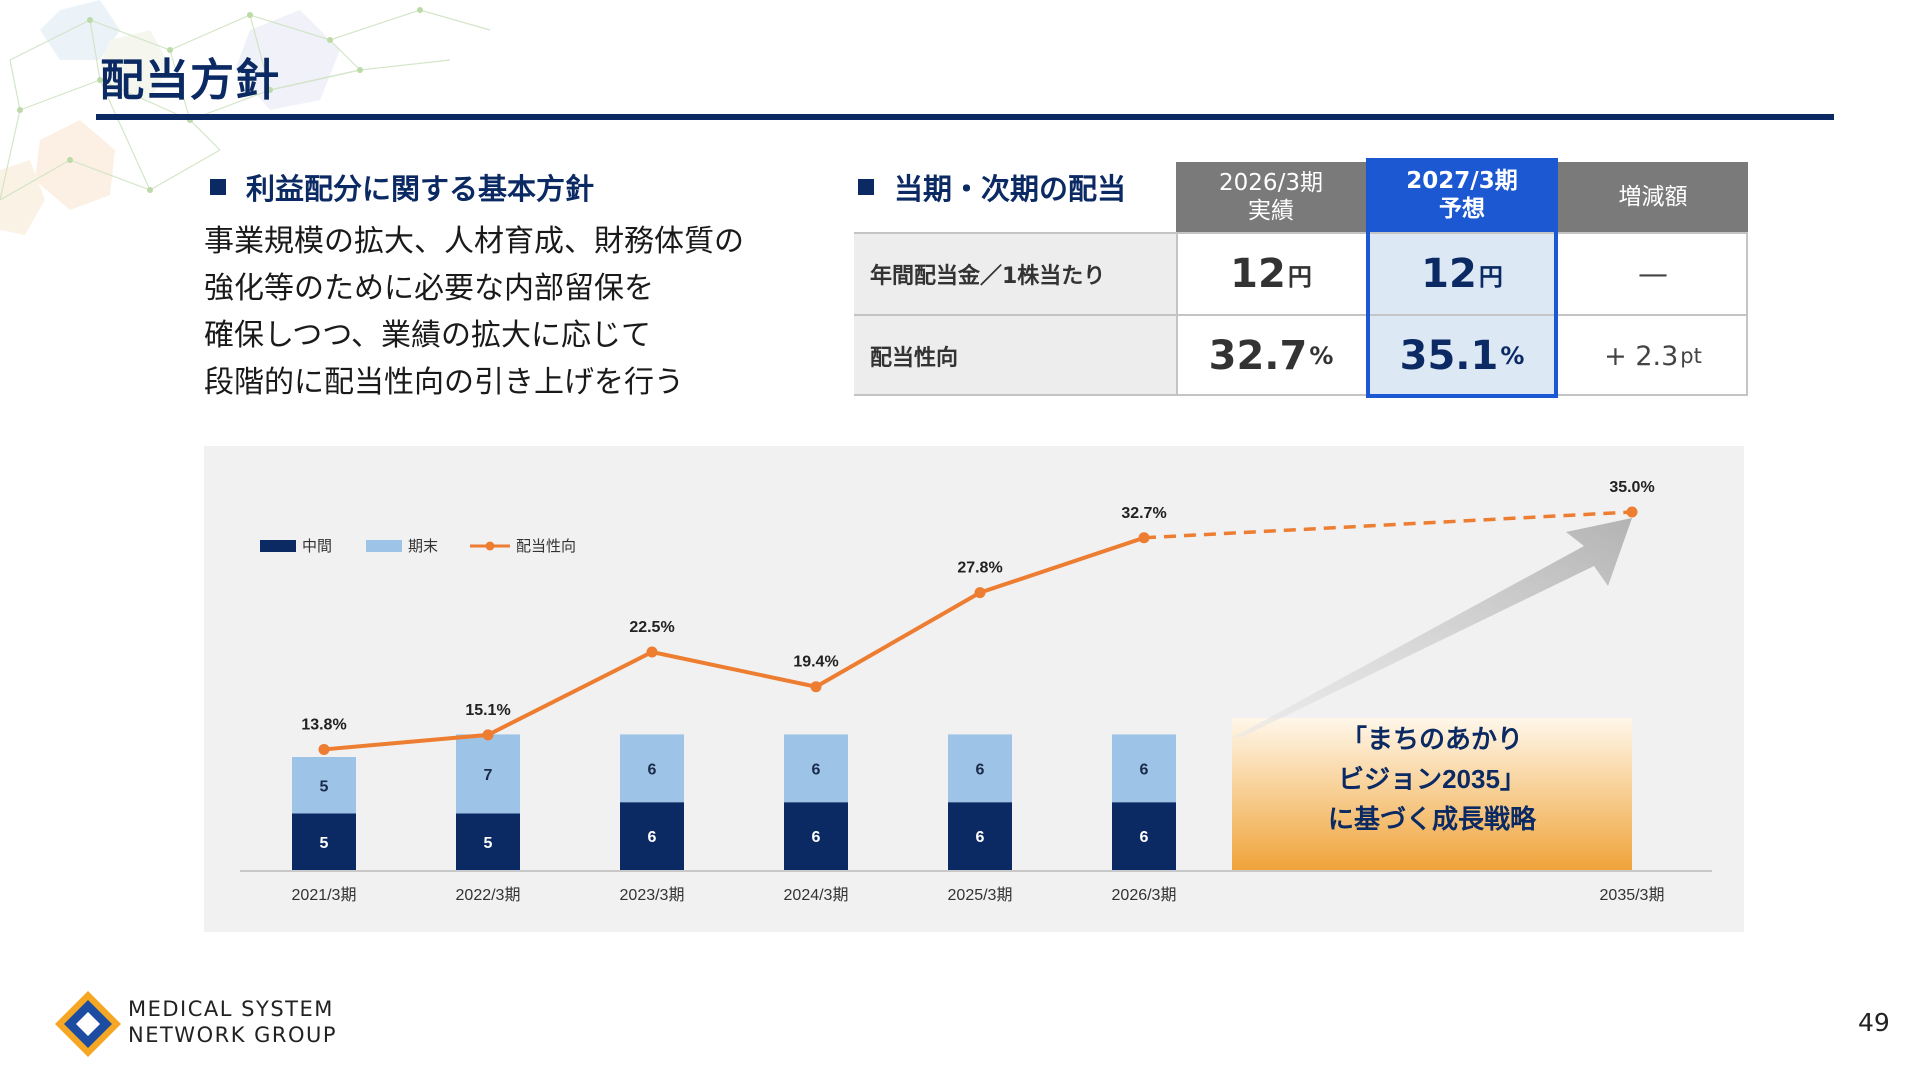  Describe the element at coordinates (233, 1035) in the screenshot. I see `company-name-line: NETWORK GROUP` at that location.